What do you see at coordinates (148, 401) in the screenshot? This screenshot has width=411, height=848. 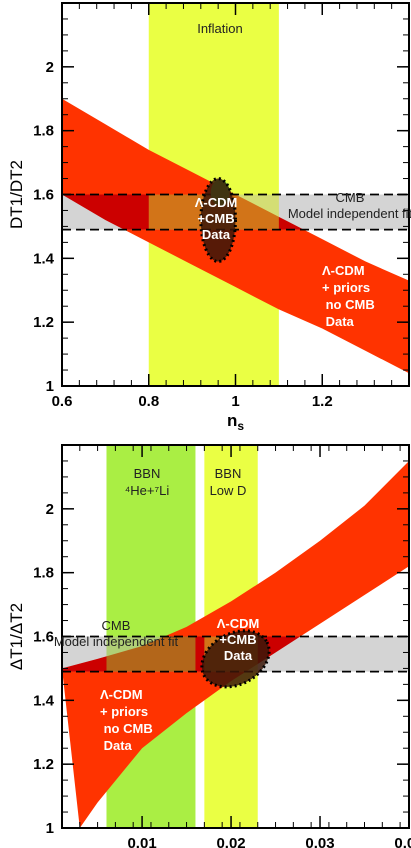 I see `x-tick-label: 0.8` at bounding box center [148, 401].